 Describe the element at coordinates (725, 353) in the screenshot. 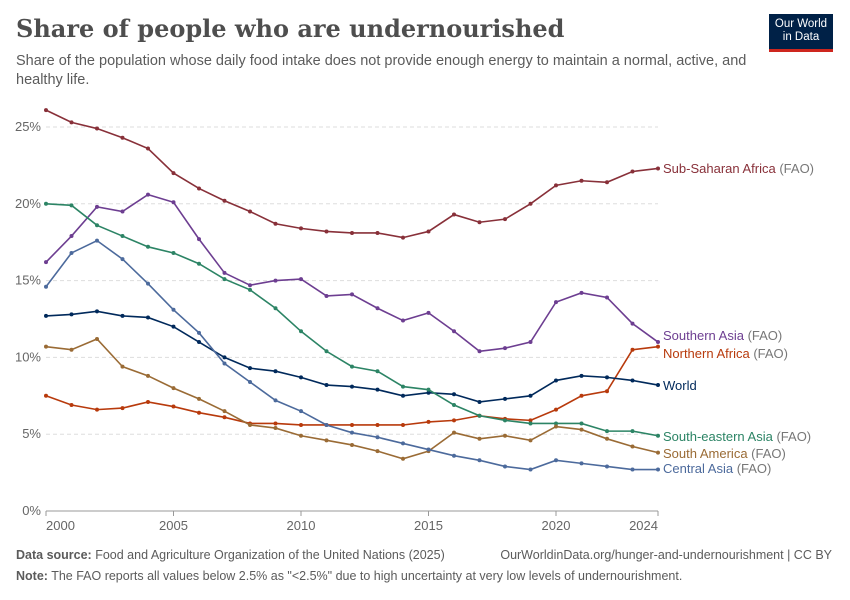

I see `series-label: Northern Africa (FAO)` at that location.